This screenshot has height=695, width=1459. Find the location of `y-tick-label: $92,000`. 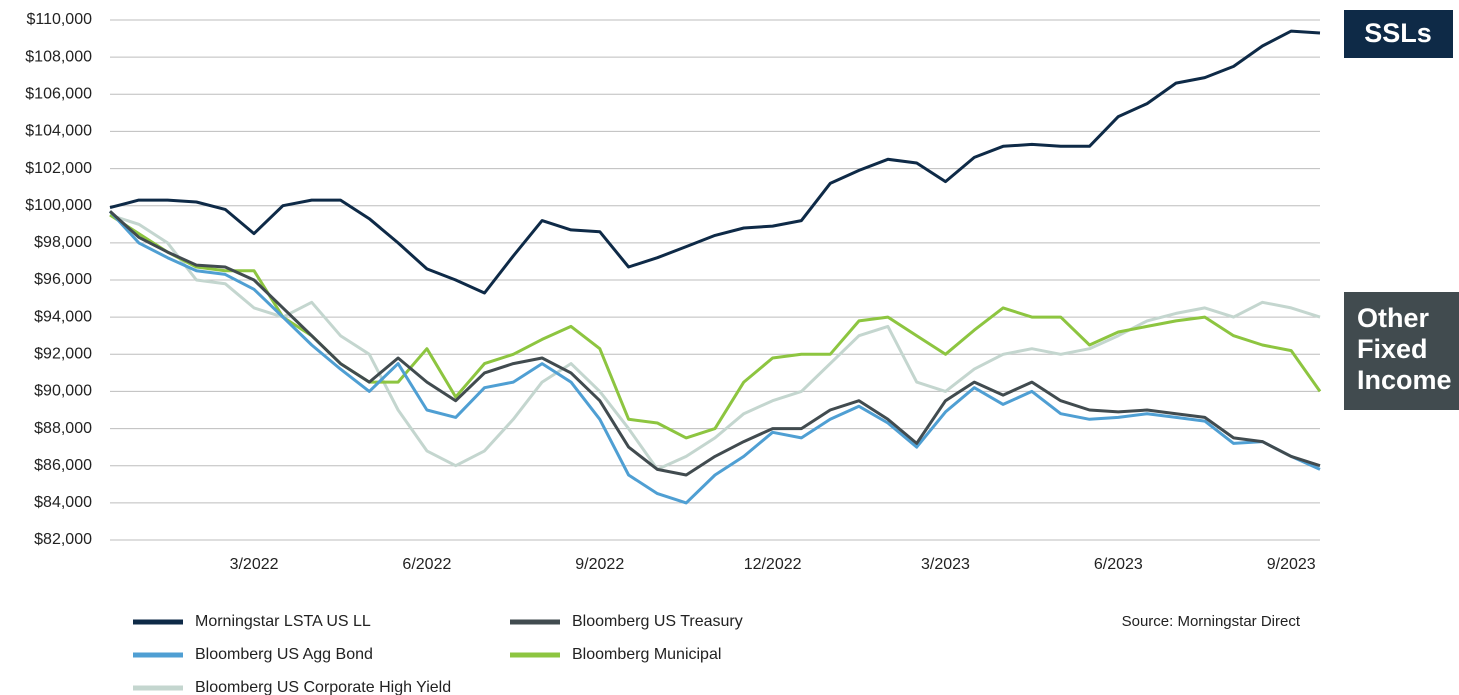

y-tick-label: $92,000 is located at coordinates (63, 354).